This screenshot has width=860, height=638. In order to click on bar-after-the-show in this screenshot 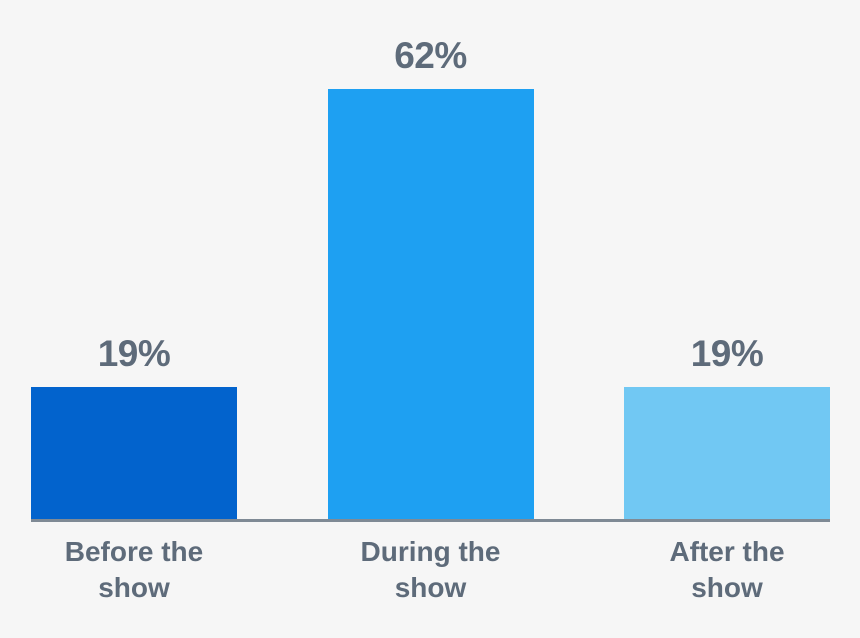, I will do `click(727, 453)`.